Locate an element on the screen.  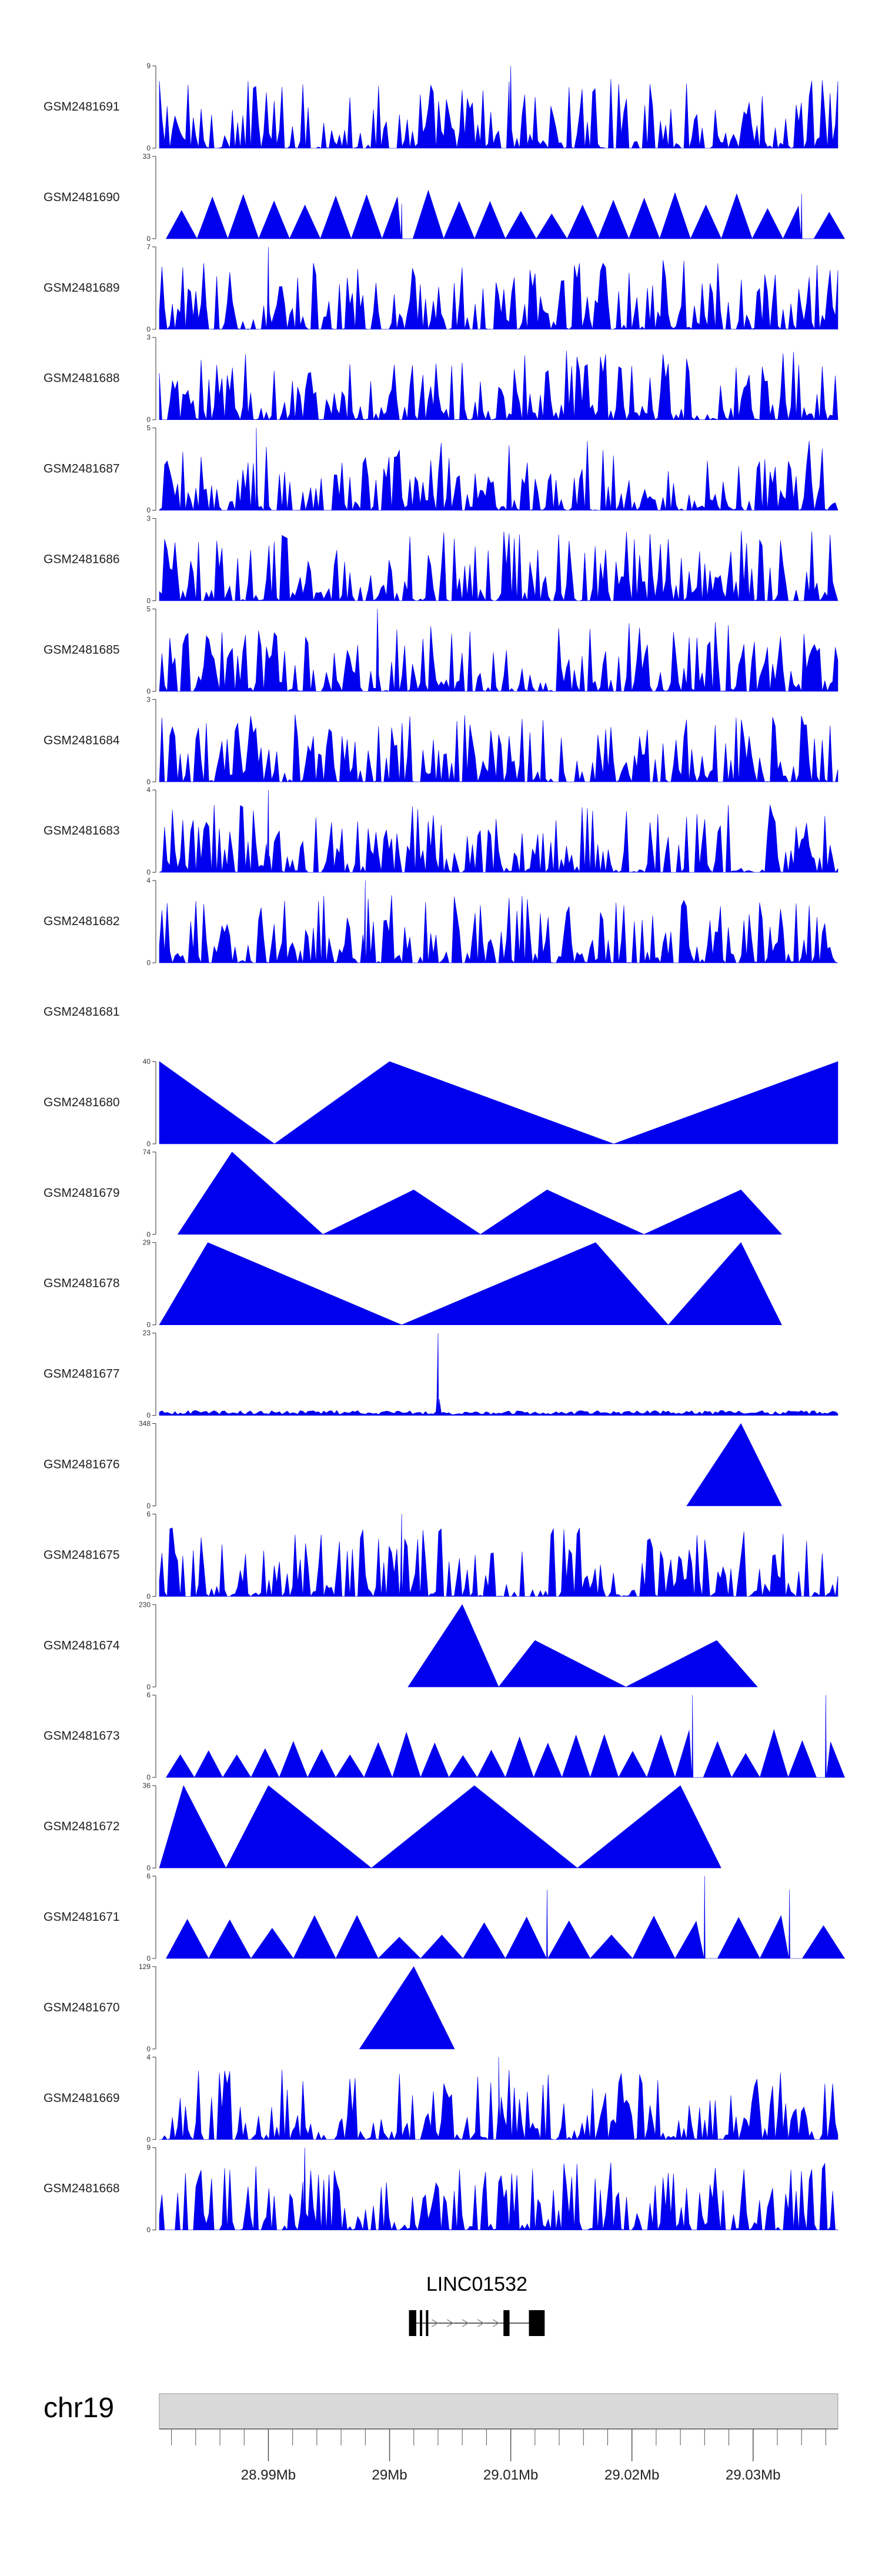
track-GSM2481670: GSM2481670 129 0 is located at coordinates (249, 2008).